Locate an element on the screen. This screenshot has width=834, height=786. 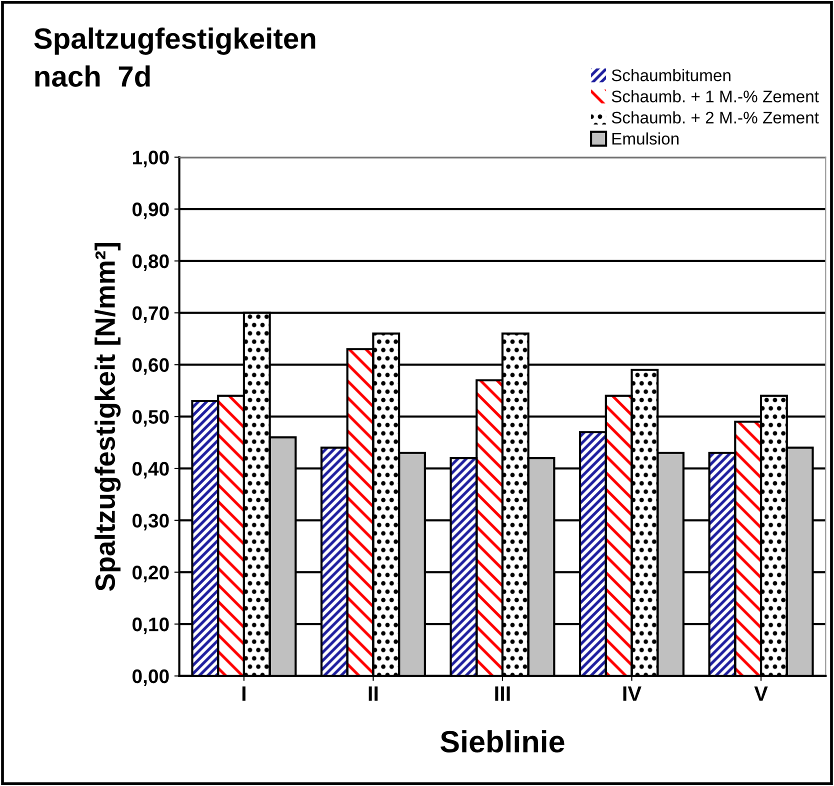
y-axis-title: Spaltzugfestigkeit [N/mm²] is located at coordinates (107, 416).